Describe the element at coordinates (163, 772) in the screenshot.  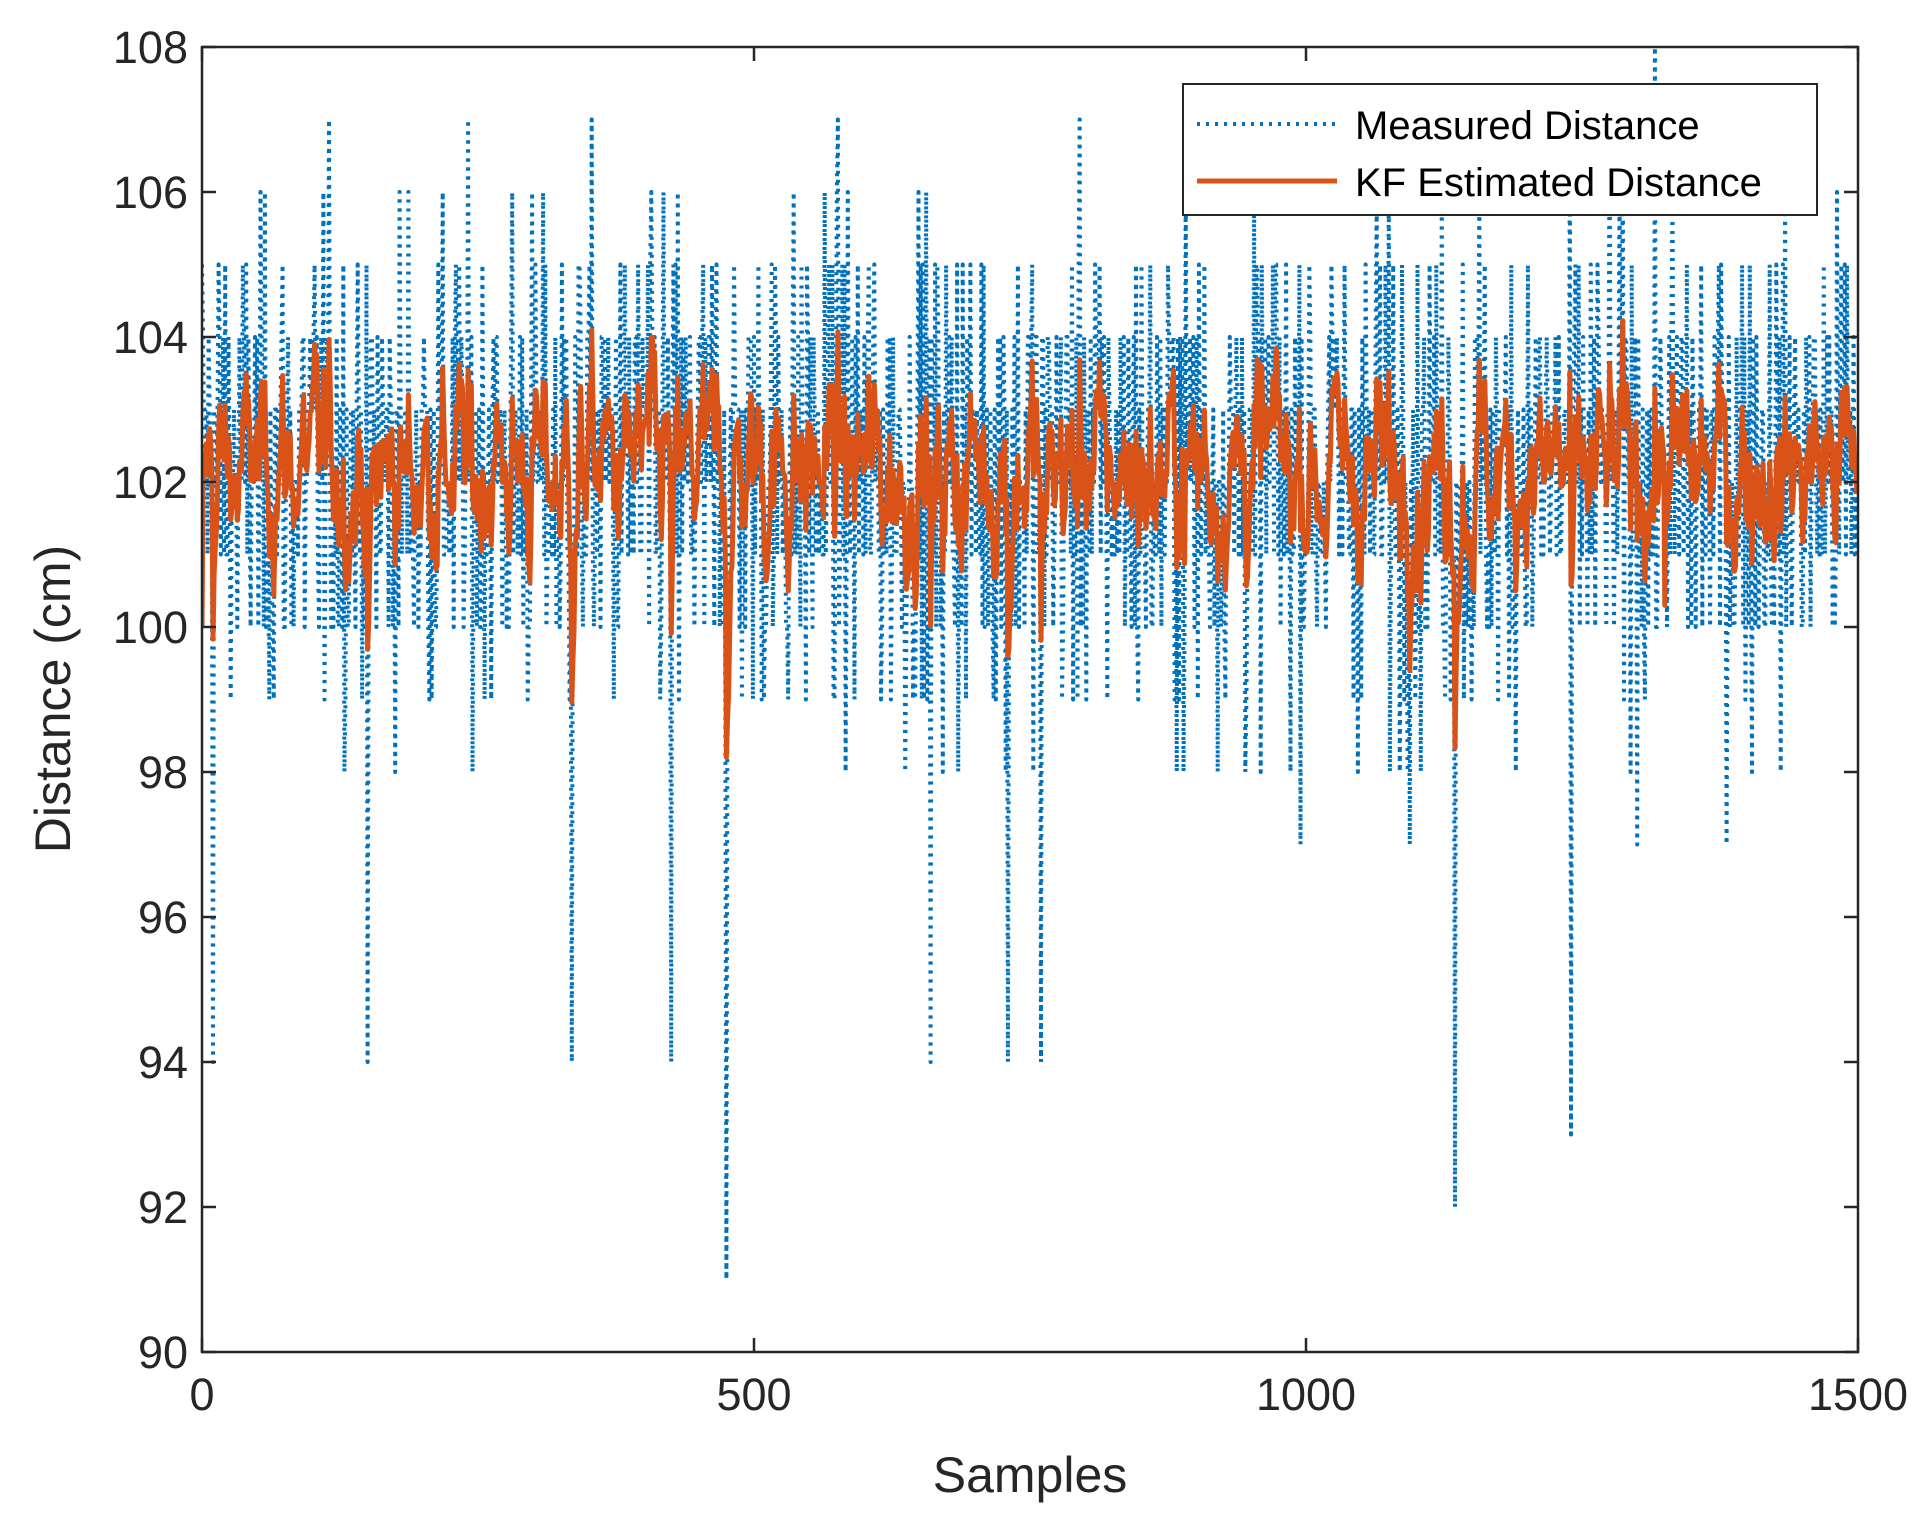
I see `y-tick-label: 98` at that location.